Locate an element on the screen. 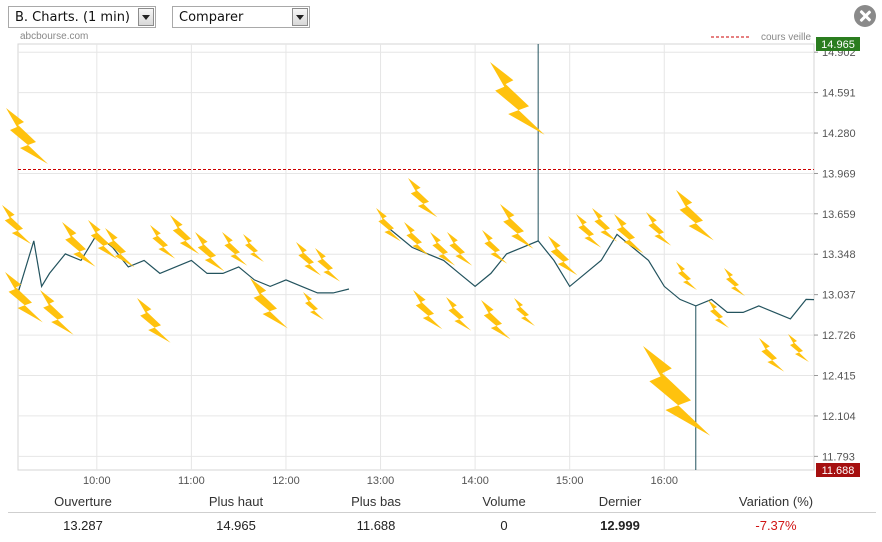 This screenshot has width=882, height=542. close-icon is located at coordinates (865, 16).